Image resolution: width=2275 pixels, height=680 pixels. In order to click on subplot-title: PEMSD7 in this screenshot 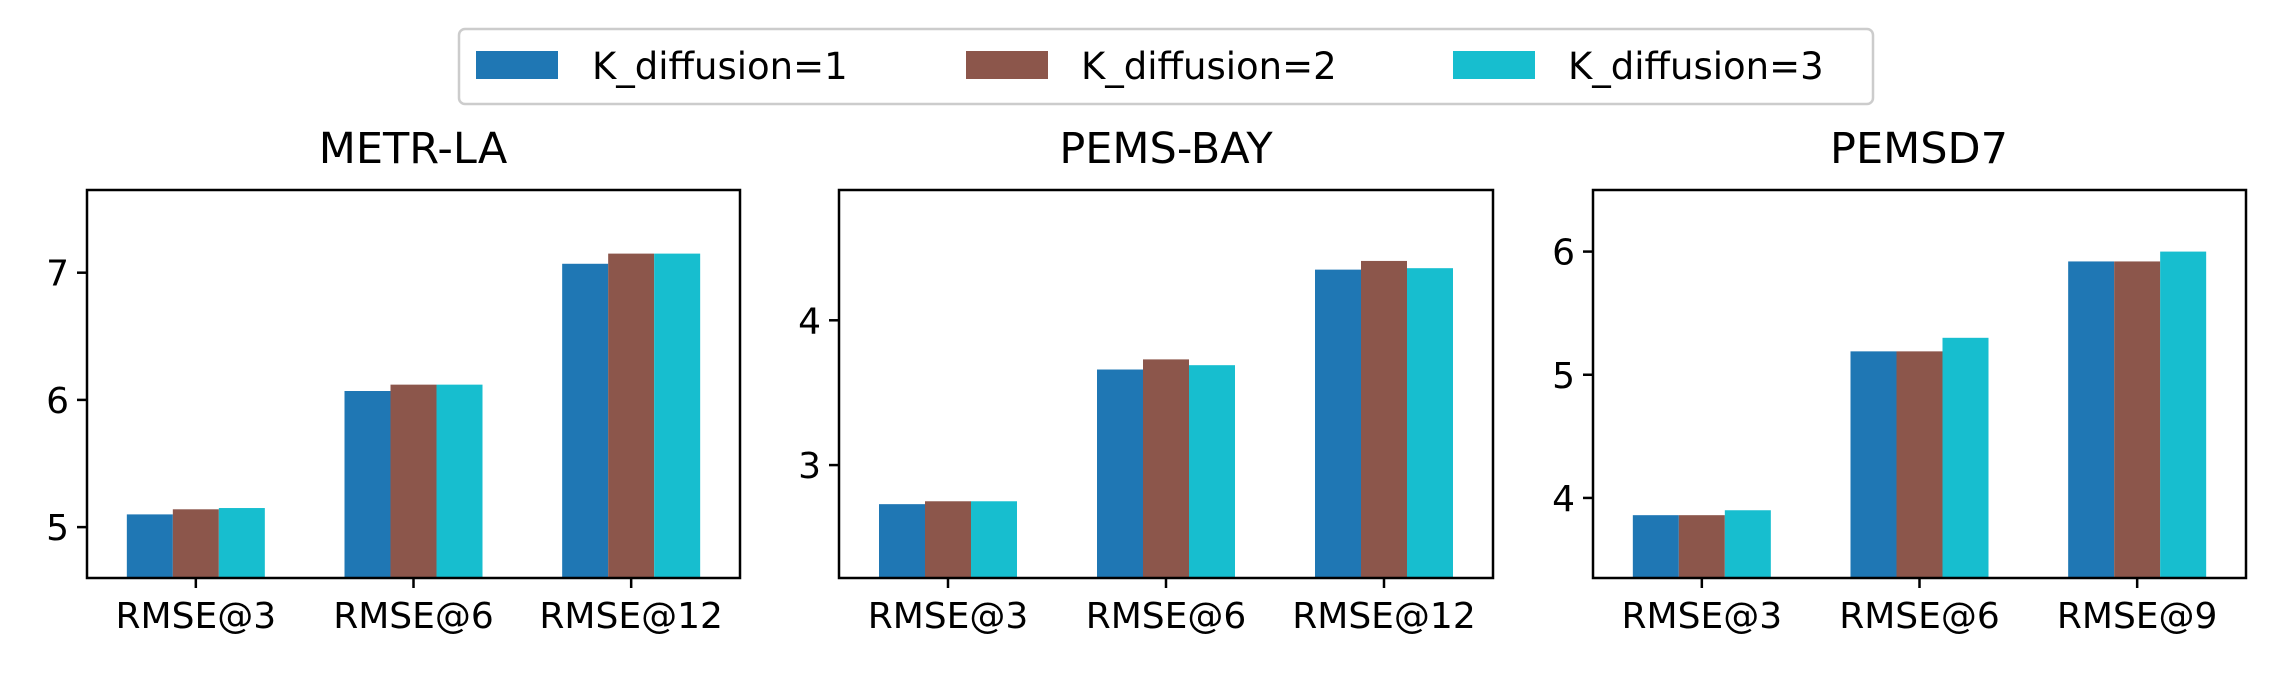, I will do `click(1919, 149)`.